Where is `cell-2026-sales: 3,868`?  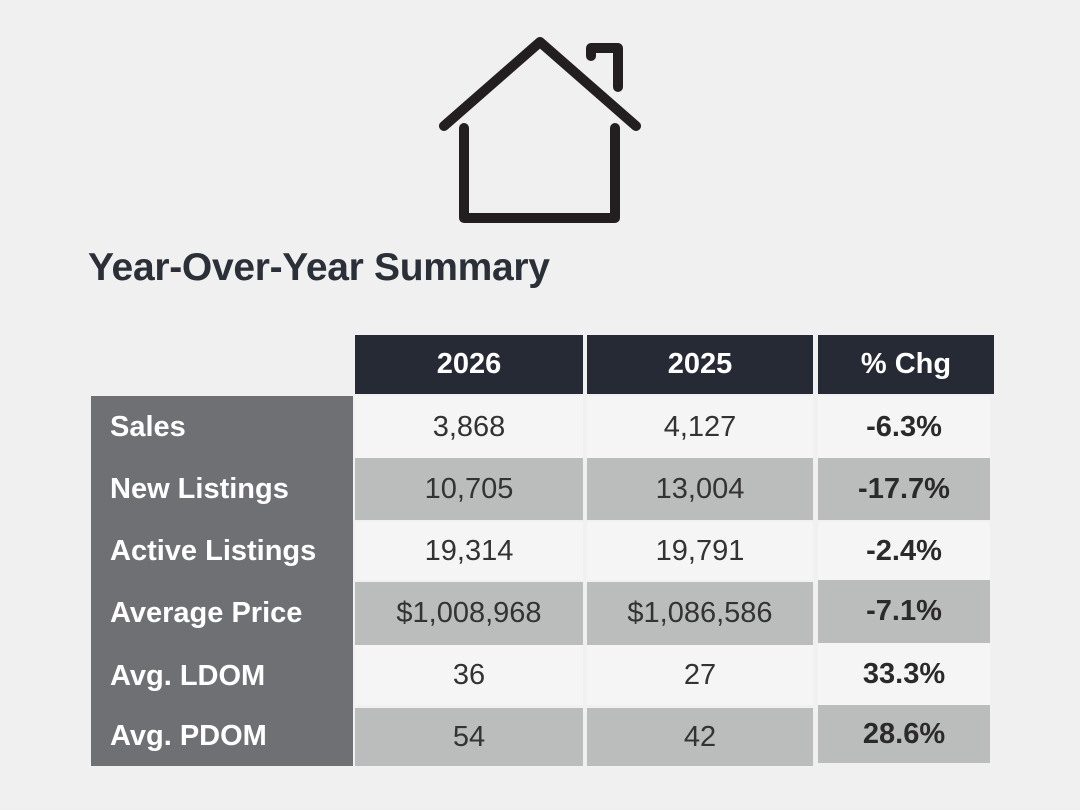 cell-2026-sales: 3,868 is located at coordinates (469, 427).